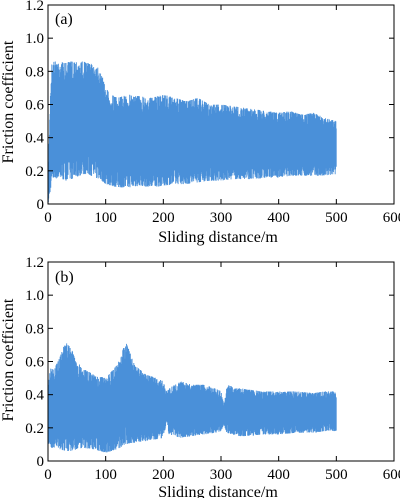 The image size is (400, 498). I want to click on chart-b-y-tick-5: 1.0, so click(34, 296).